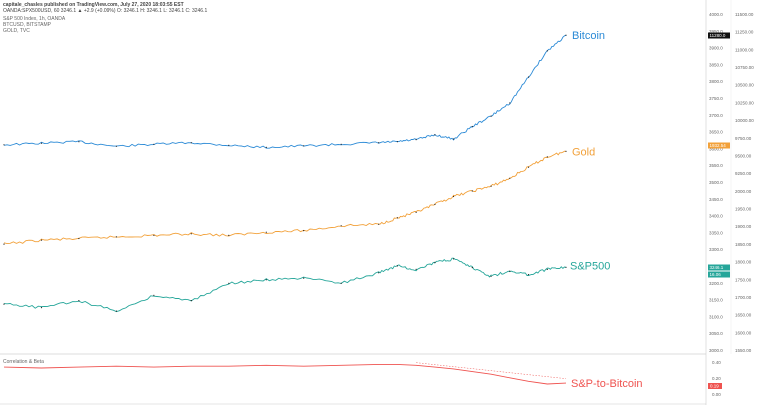  What do you see at coordinates (743, 297) in the screenshot?
I see `right-axis-tick: 1700.00` at bounding box center [743, 297].